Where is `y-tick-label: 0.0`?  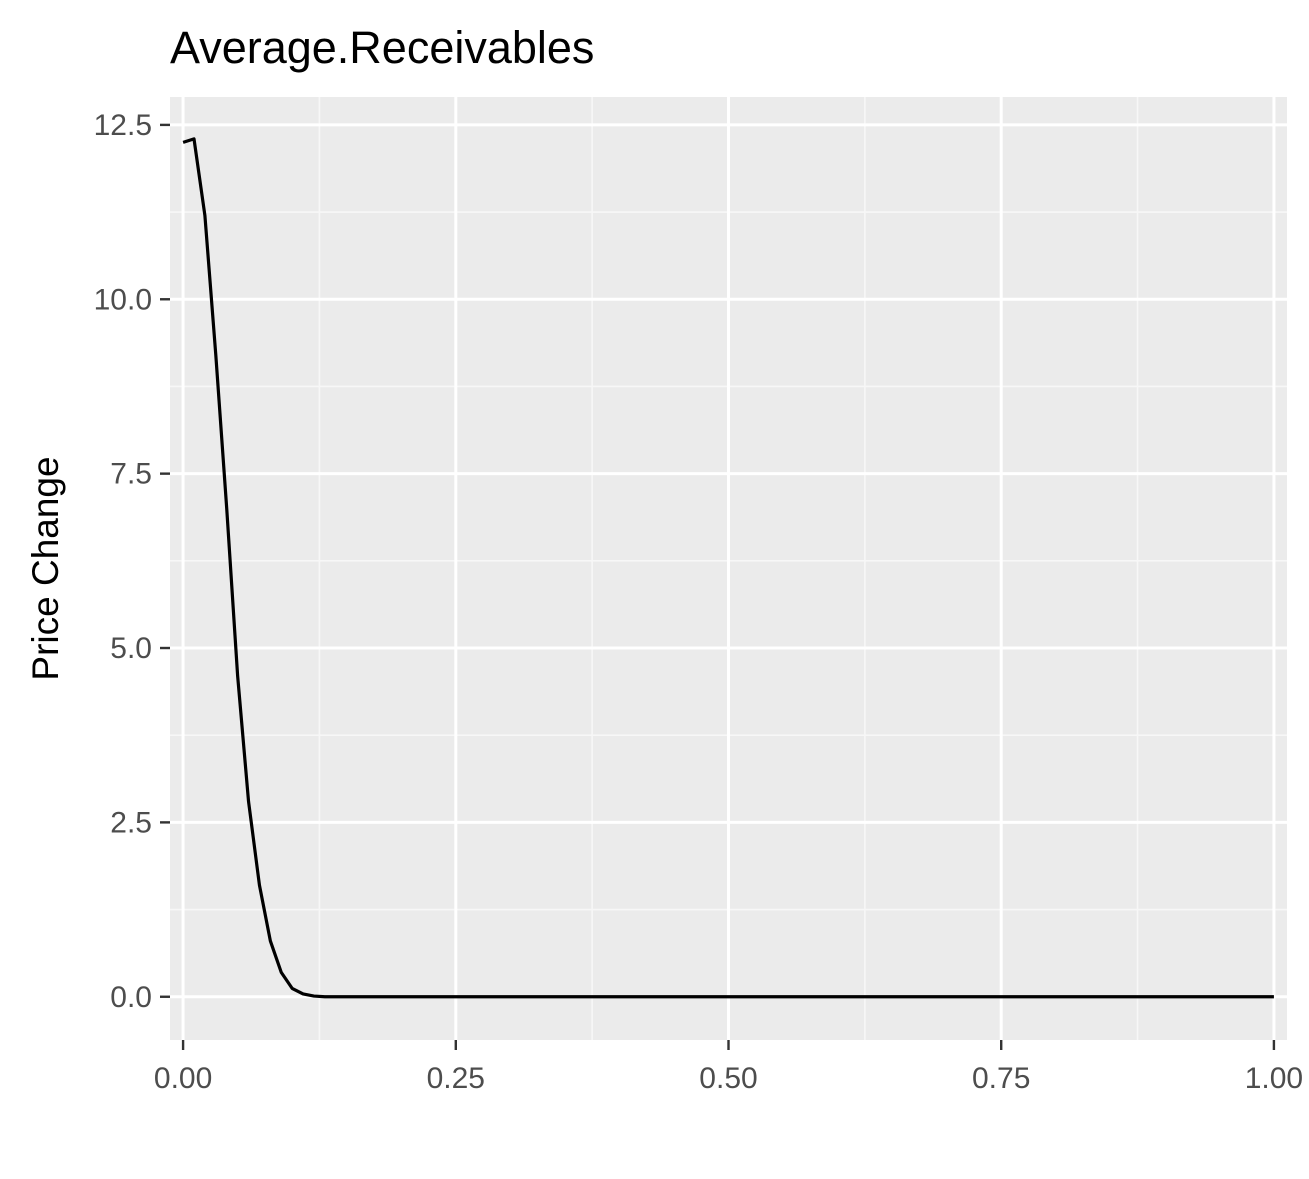 y-tick-label: 0.0 is located at coordinates (131, 997).